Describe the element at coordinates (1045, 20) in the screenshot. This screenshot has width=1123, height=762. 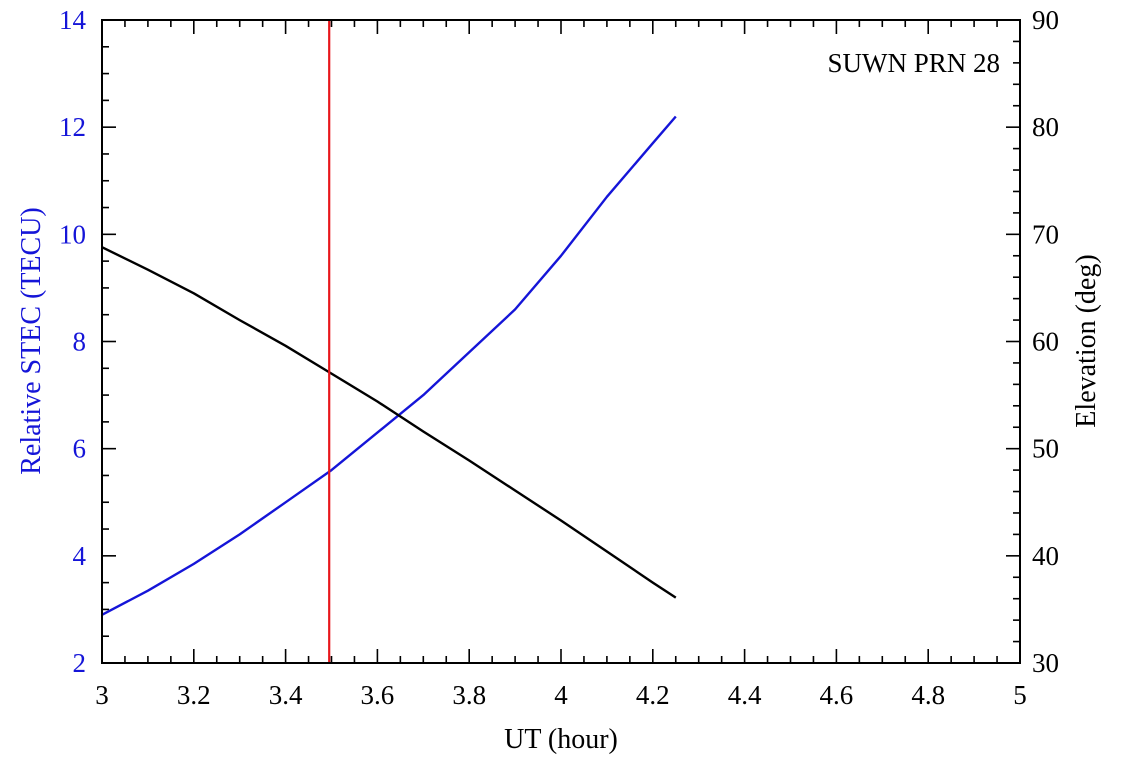
I see `right-tick-label: 90` at that location.